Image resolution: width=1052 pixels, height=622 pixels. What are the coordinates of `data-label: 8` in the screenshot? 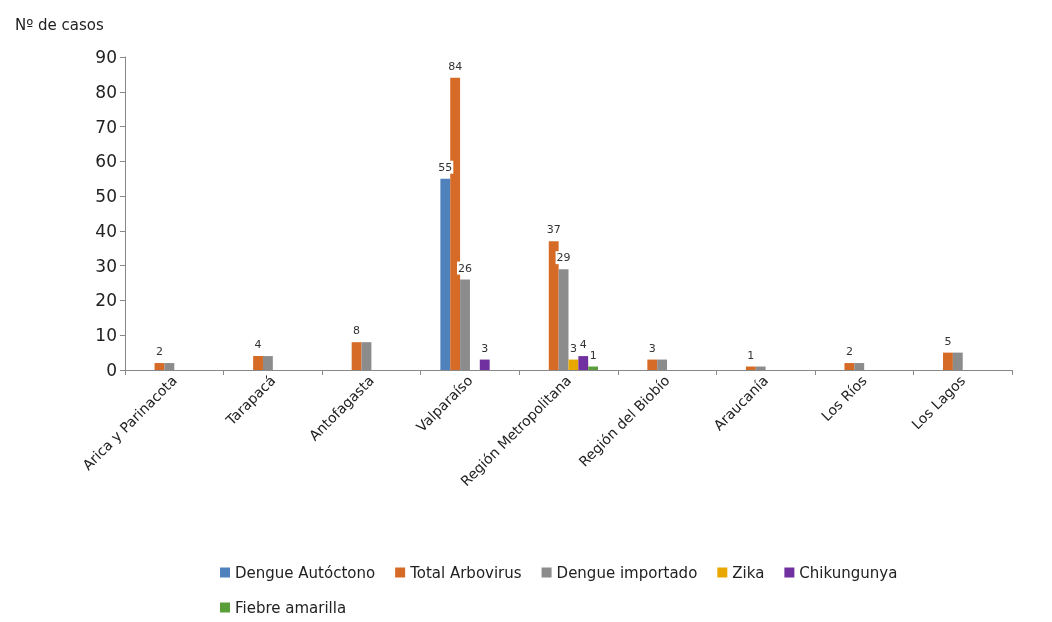 It's located at (357, 331).